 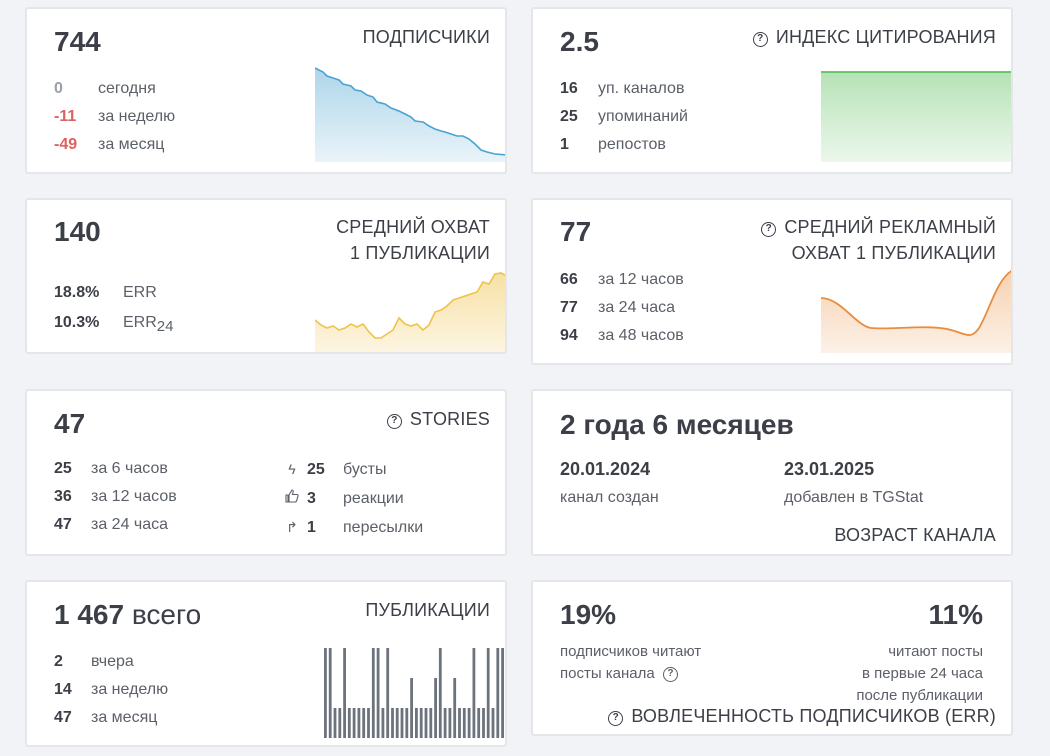 I want to click on stat-row: -11 за неделю, so click(x=114, y=117).